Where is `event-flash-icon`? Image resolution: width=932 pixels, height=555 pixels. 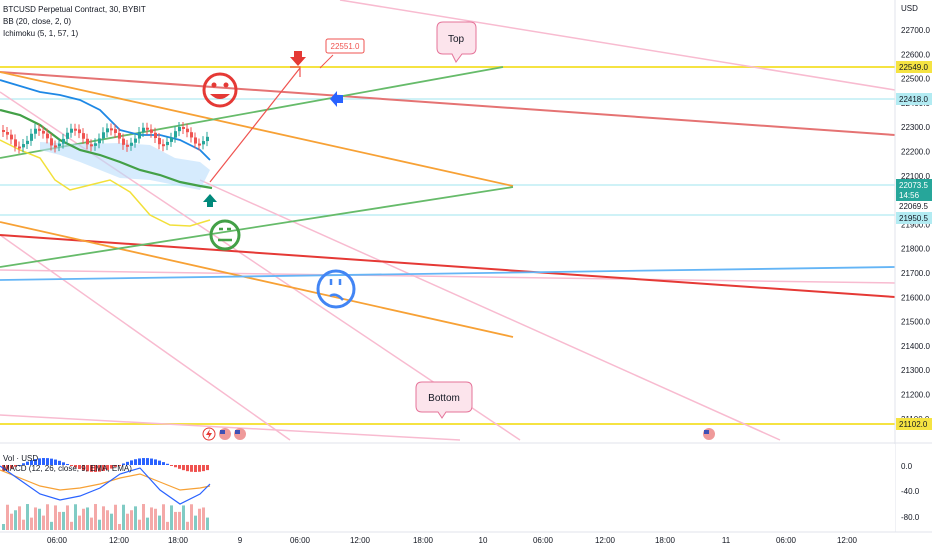 event-flash-icon is located at coordinates (209, 434).